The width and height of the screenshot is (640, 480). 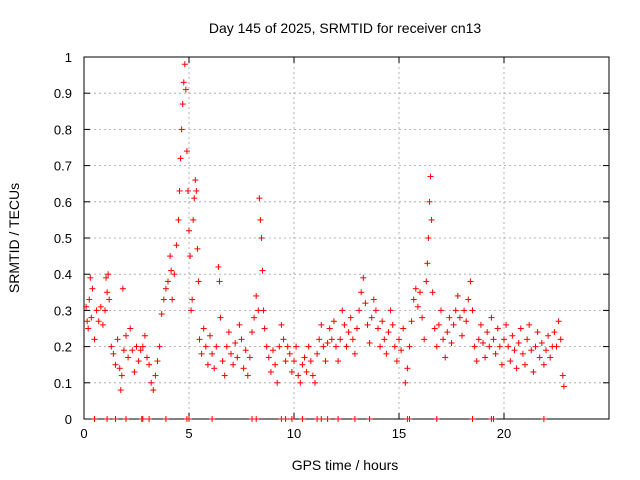 I want to click on y-tick-label: 0.5, so click(x=63, y=238).